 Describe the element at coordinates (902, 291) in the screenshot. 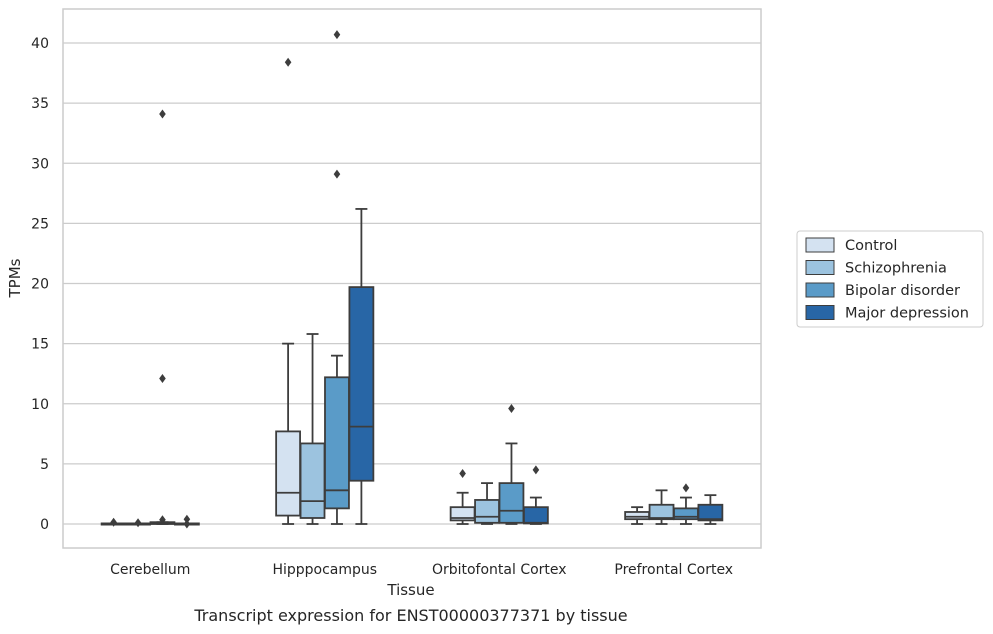

I see `legend-label: Bipolar disorder` at that location.